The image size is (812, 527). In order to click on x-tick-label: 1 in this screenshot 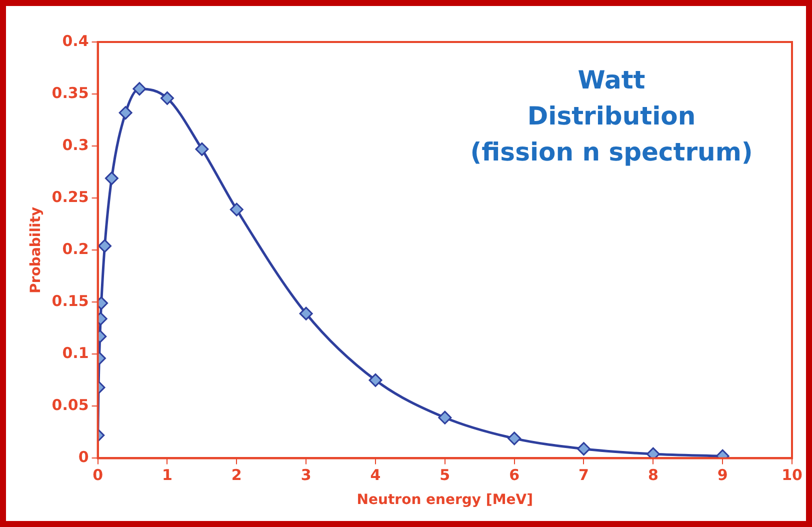, I will do `click(167, 475)`.